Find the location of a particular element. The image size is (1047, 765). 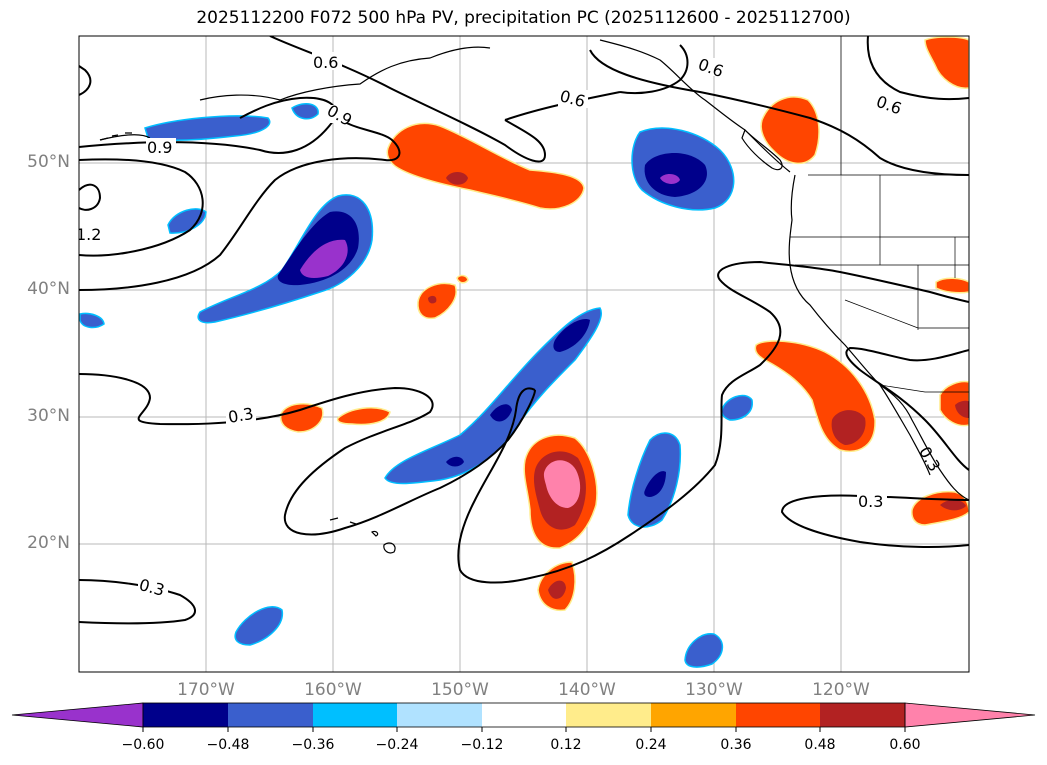

colorbar is located at coordinates (523, 717).